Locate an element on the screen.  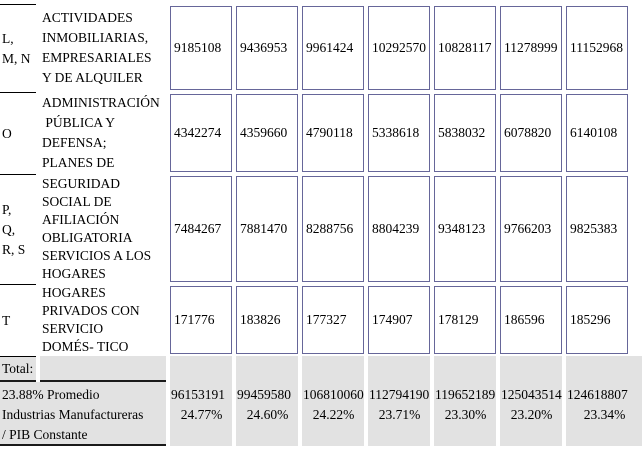
value-cell: 11152968 is located at coordinates (597, 48).